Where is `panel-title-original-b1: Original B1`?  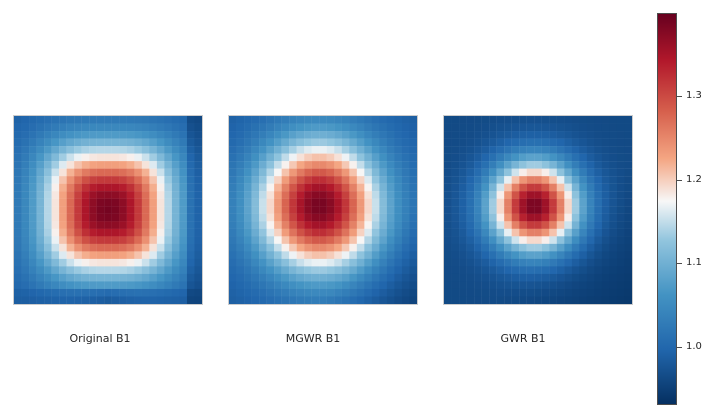 panel-title-original-b1: Original B1 is located at coordinates (100, 338).